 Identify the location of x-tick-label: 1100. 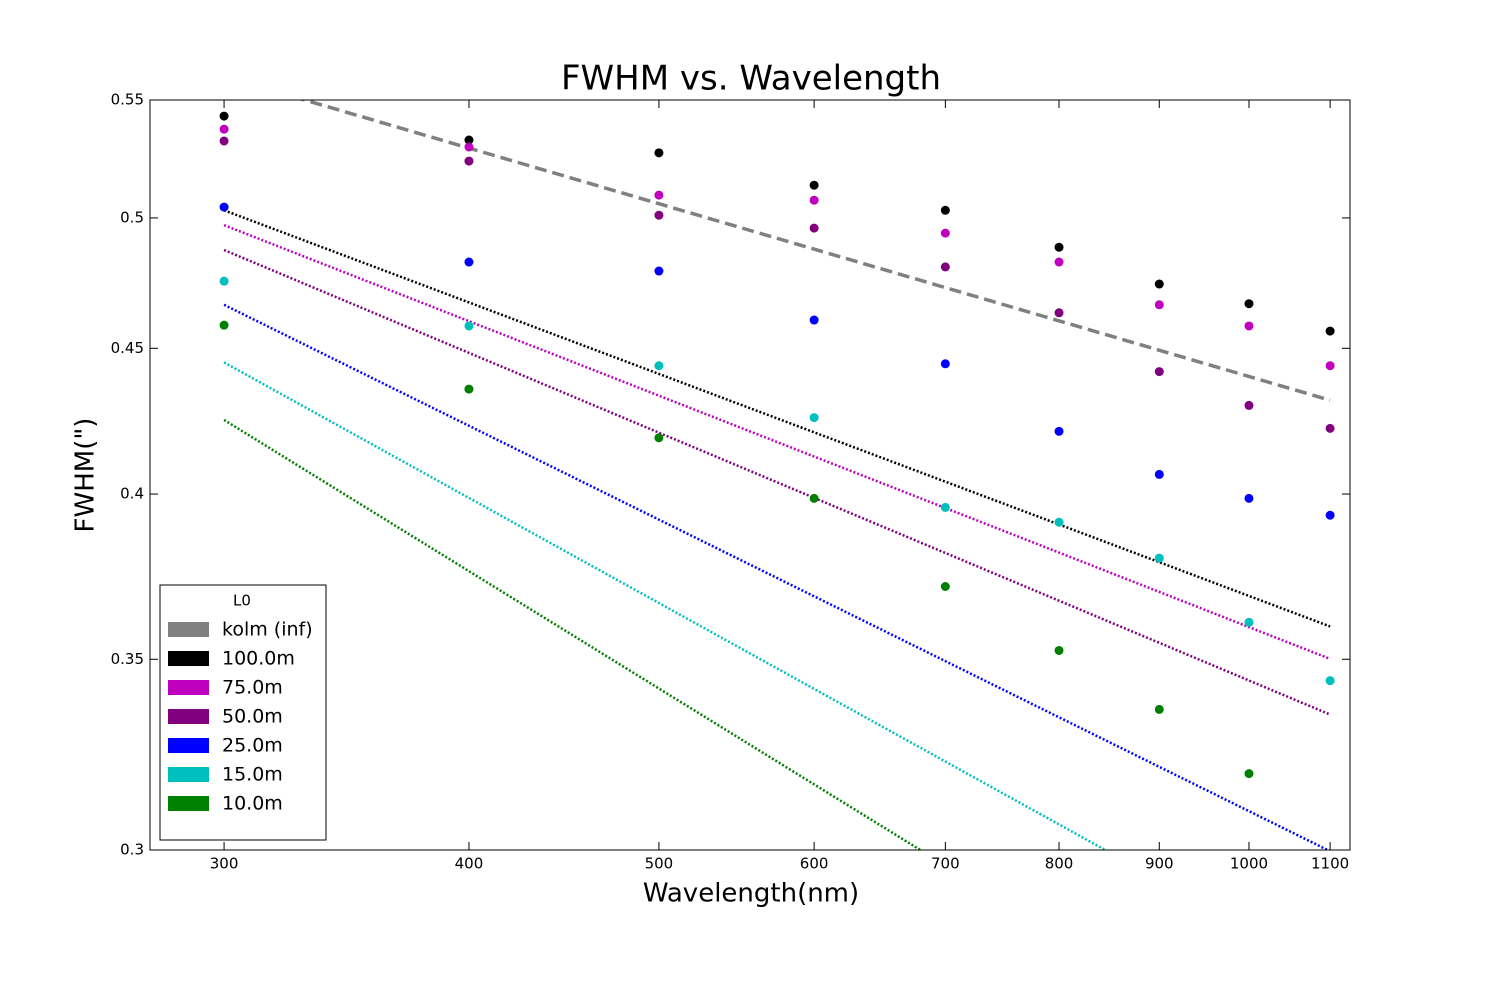
(1330, 864).